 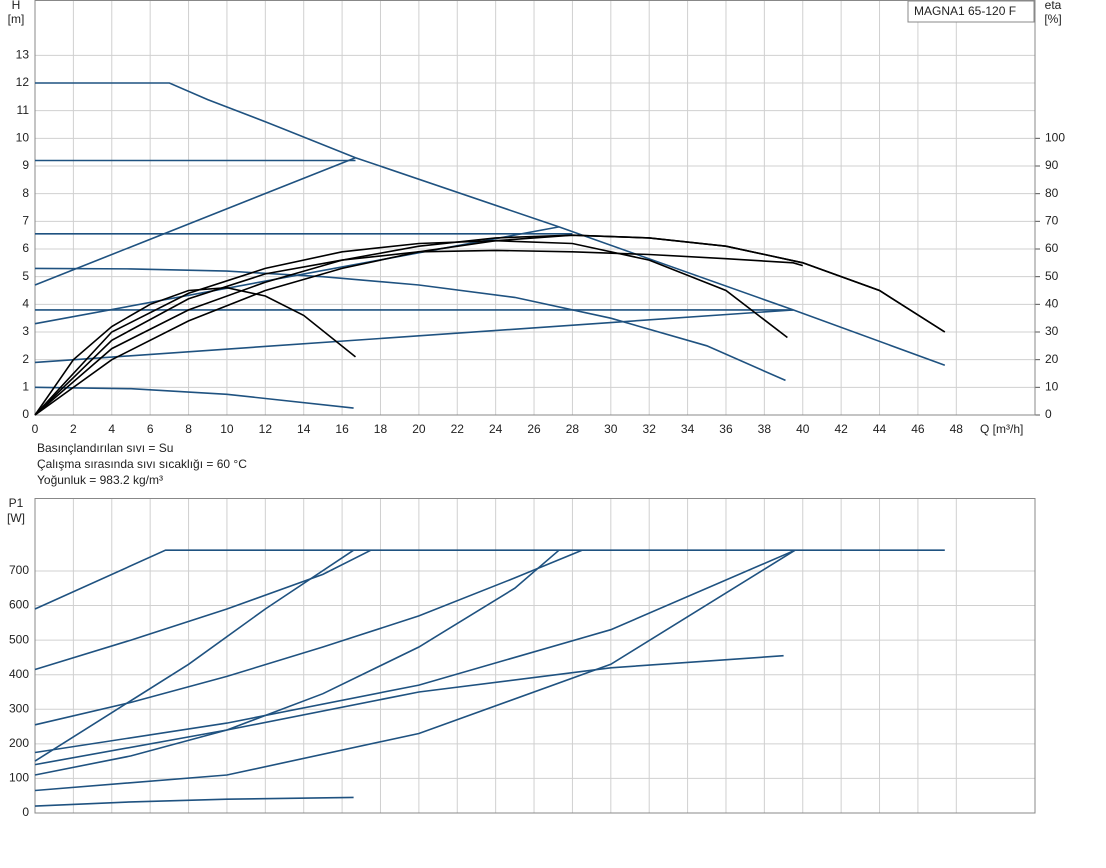 I want to click on model-name: MAGNA1 65-120 F, so click(x=965, y=11).